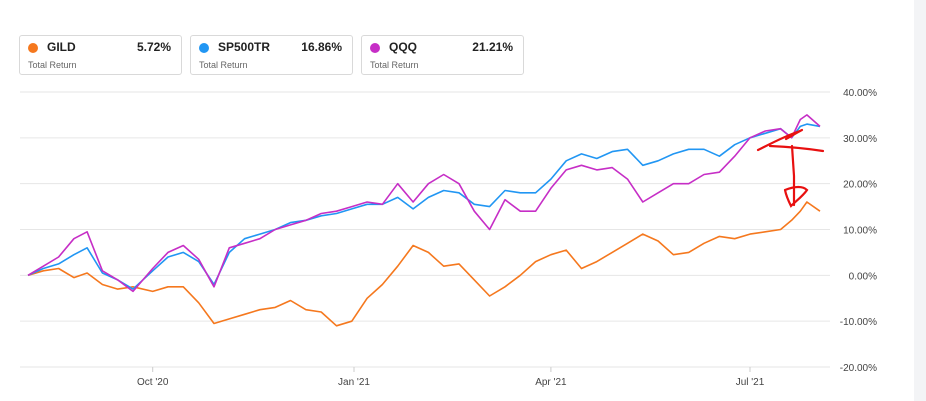 Image resolution: width=926 pixels, height=401 pixels. Describe the element at coordinates (375, 48) in the screenshot. I see `qqq-color-dot` at that location.